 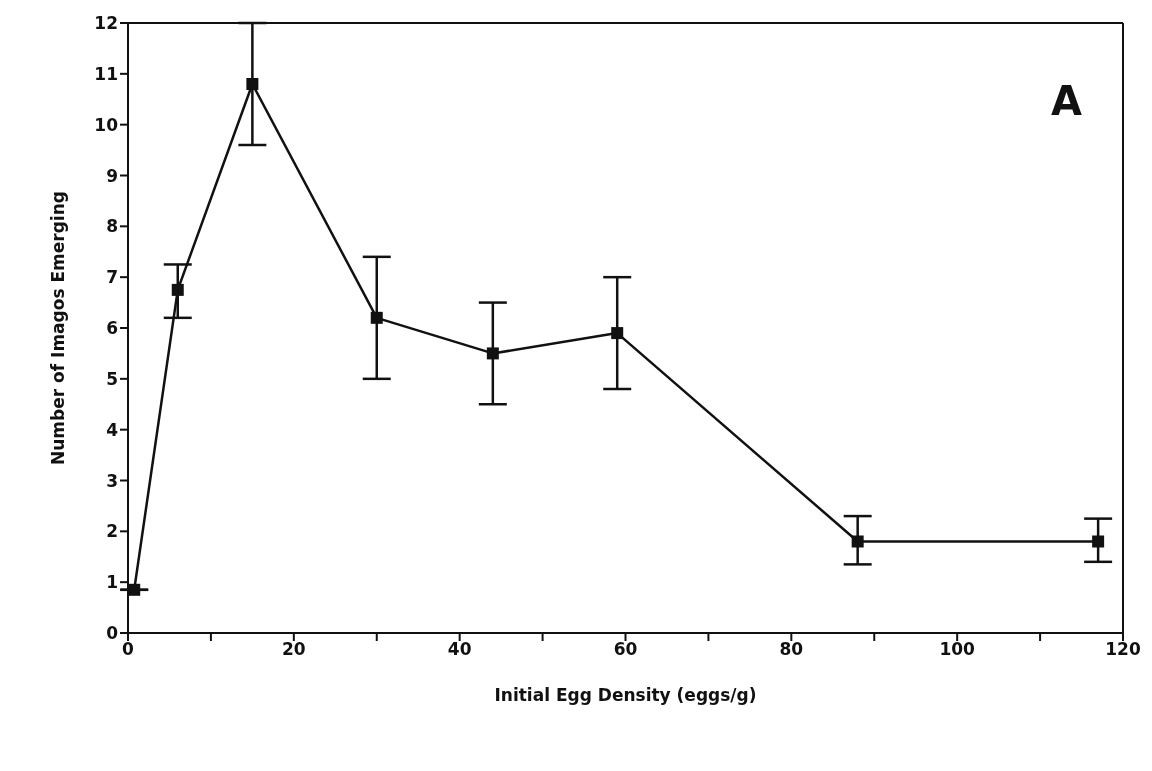 What do you see at coordinates (791, 649) in the screenshot?
I see `x-tick-label: 80` at bounding box center [791, 649].